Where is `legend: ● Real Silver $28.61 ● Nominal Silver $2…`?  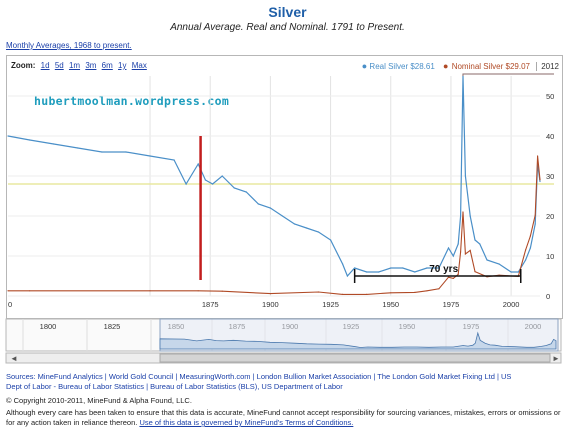
legend: ● Real Silver $28.61 ● Nominal Silver $2… is located at coordinates (460, 66).